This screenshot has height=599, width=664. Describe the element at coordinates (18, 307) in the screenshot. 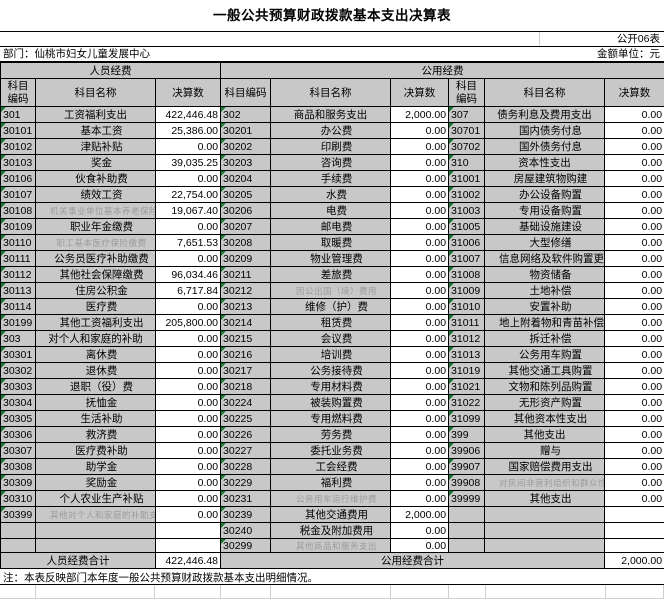

I see `personnel-code: 30114` at that location.